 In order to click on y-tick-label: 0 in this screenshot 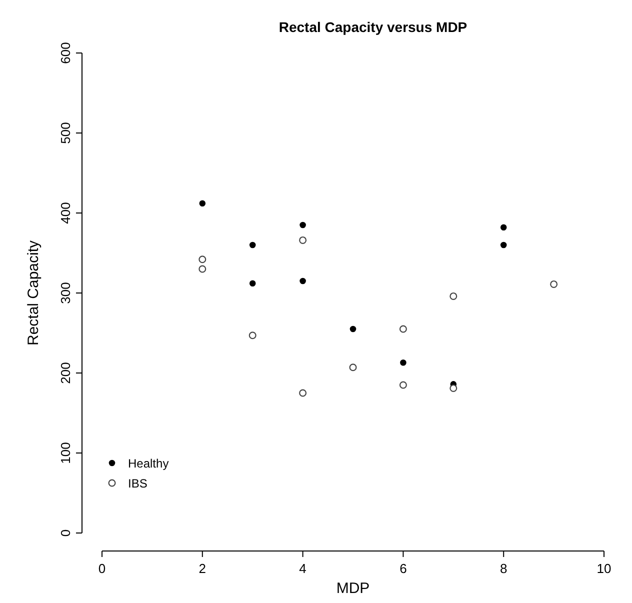, I will do `click(65, 533)`.